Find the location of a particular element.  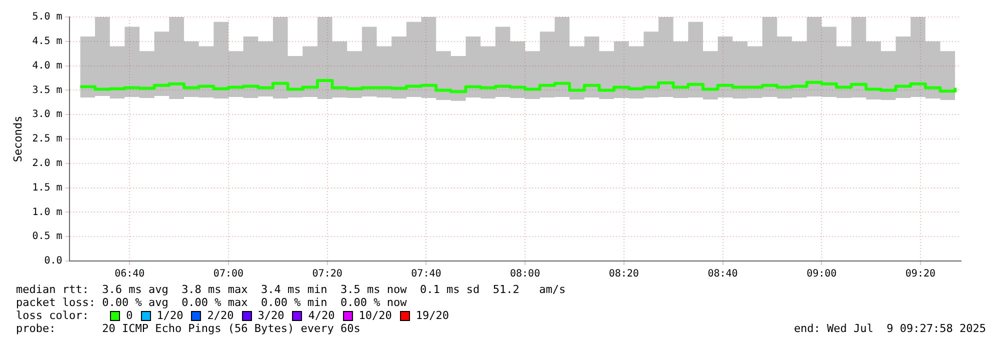

x-tick-label: 08:20 is located at coordinates (623, 274).